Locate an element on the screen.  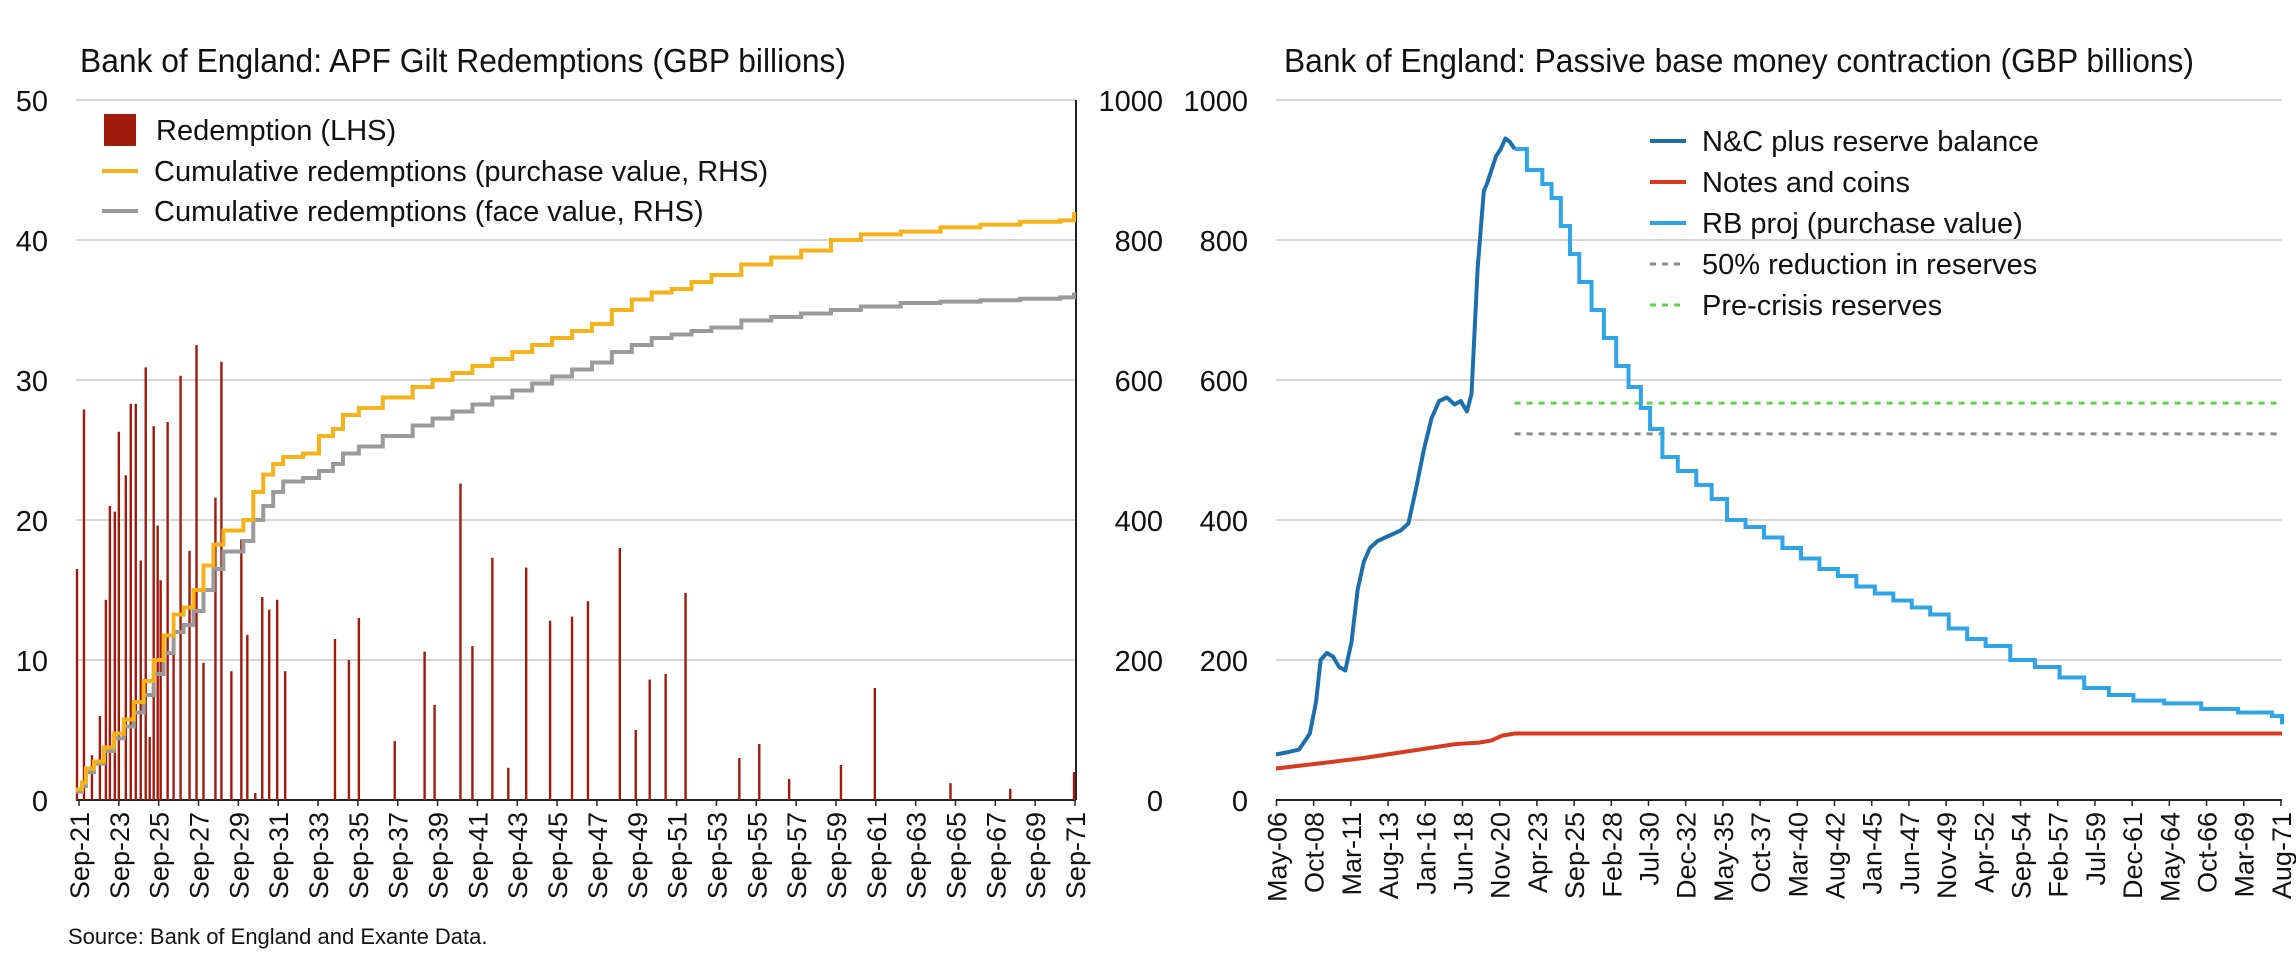
right-x-tick-label: Aug-42 is located at coordinates (1836, 855).